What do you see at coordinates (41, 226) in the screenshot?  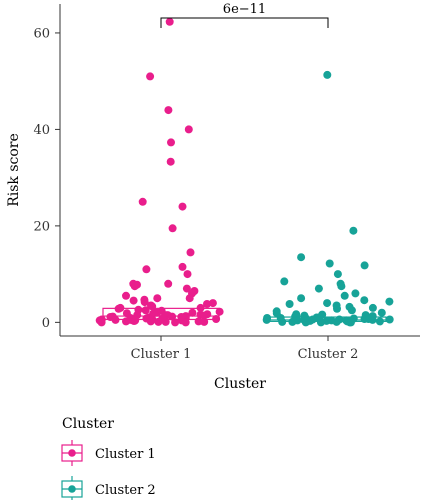 I see `y-tick-label: 20` at bounding box center [41, 226].